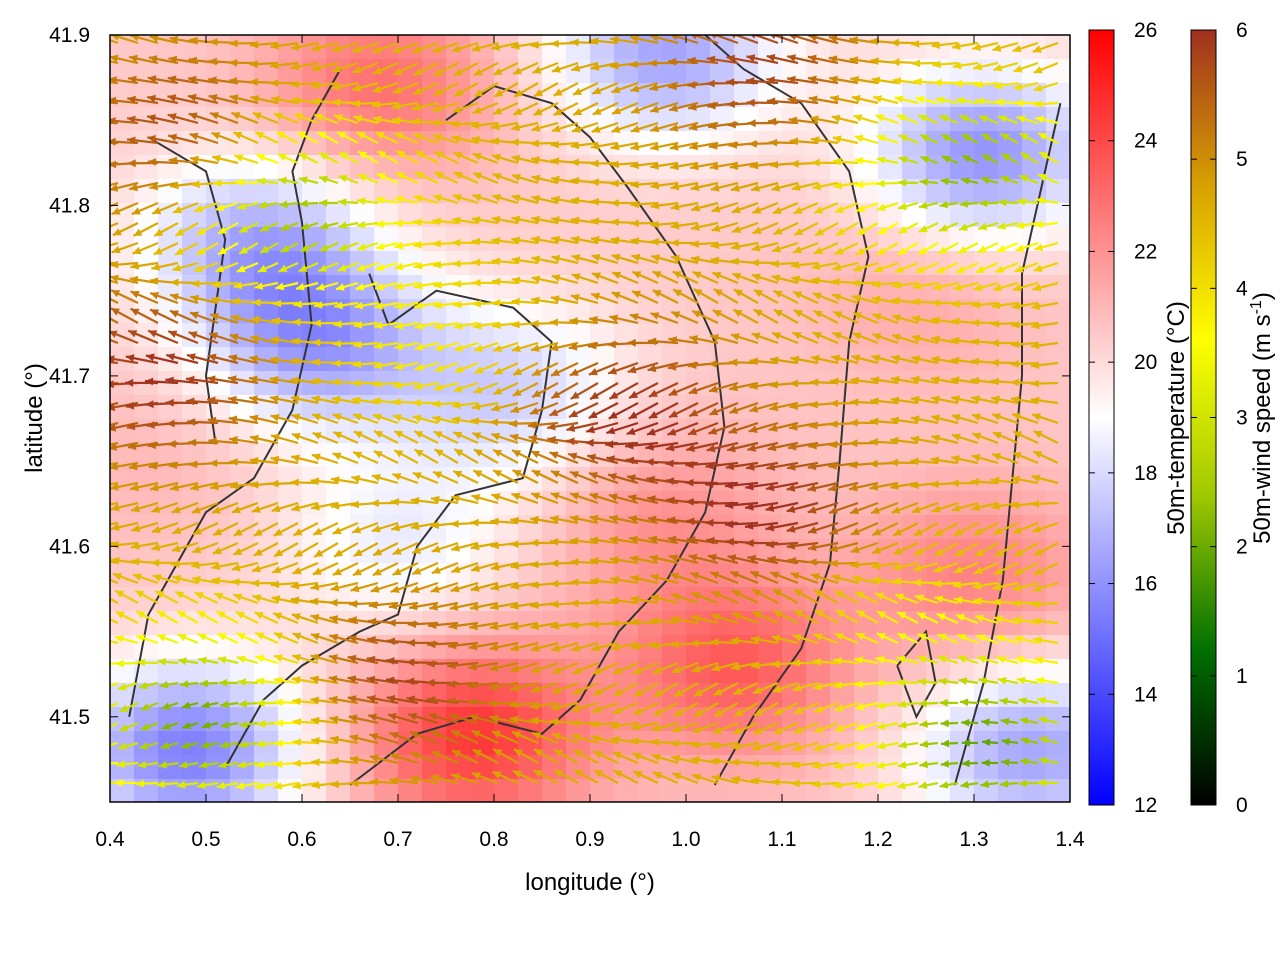  Describe the element at coordinates (34, 418) in the screenshot. I see `y-axis-title: latitude (°)` at that location.